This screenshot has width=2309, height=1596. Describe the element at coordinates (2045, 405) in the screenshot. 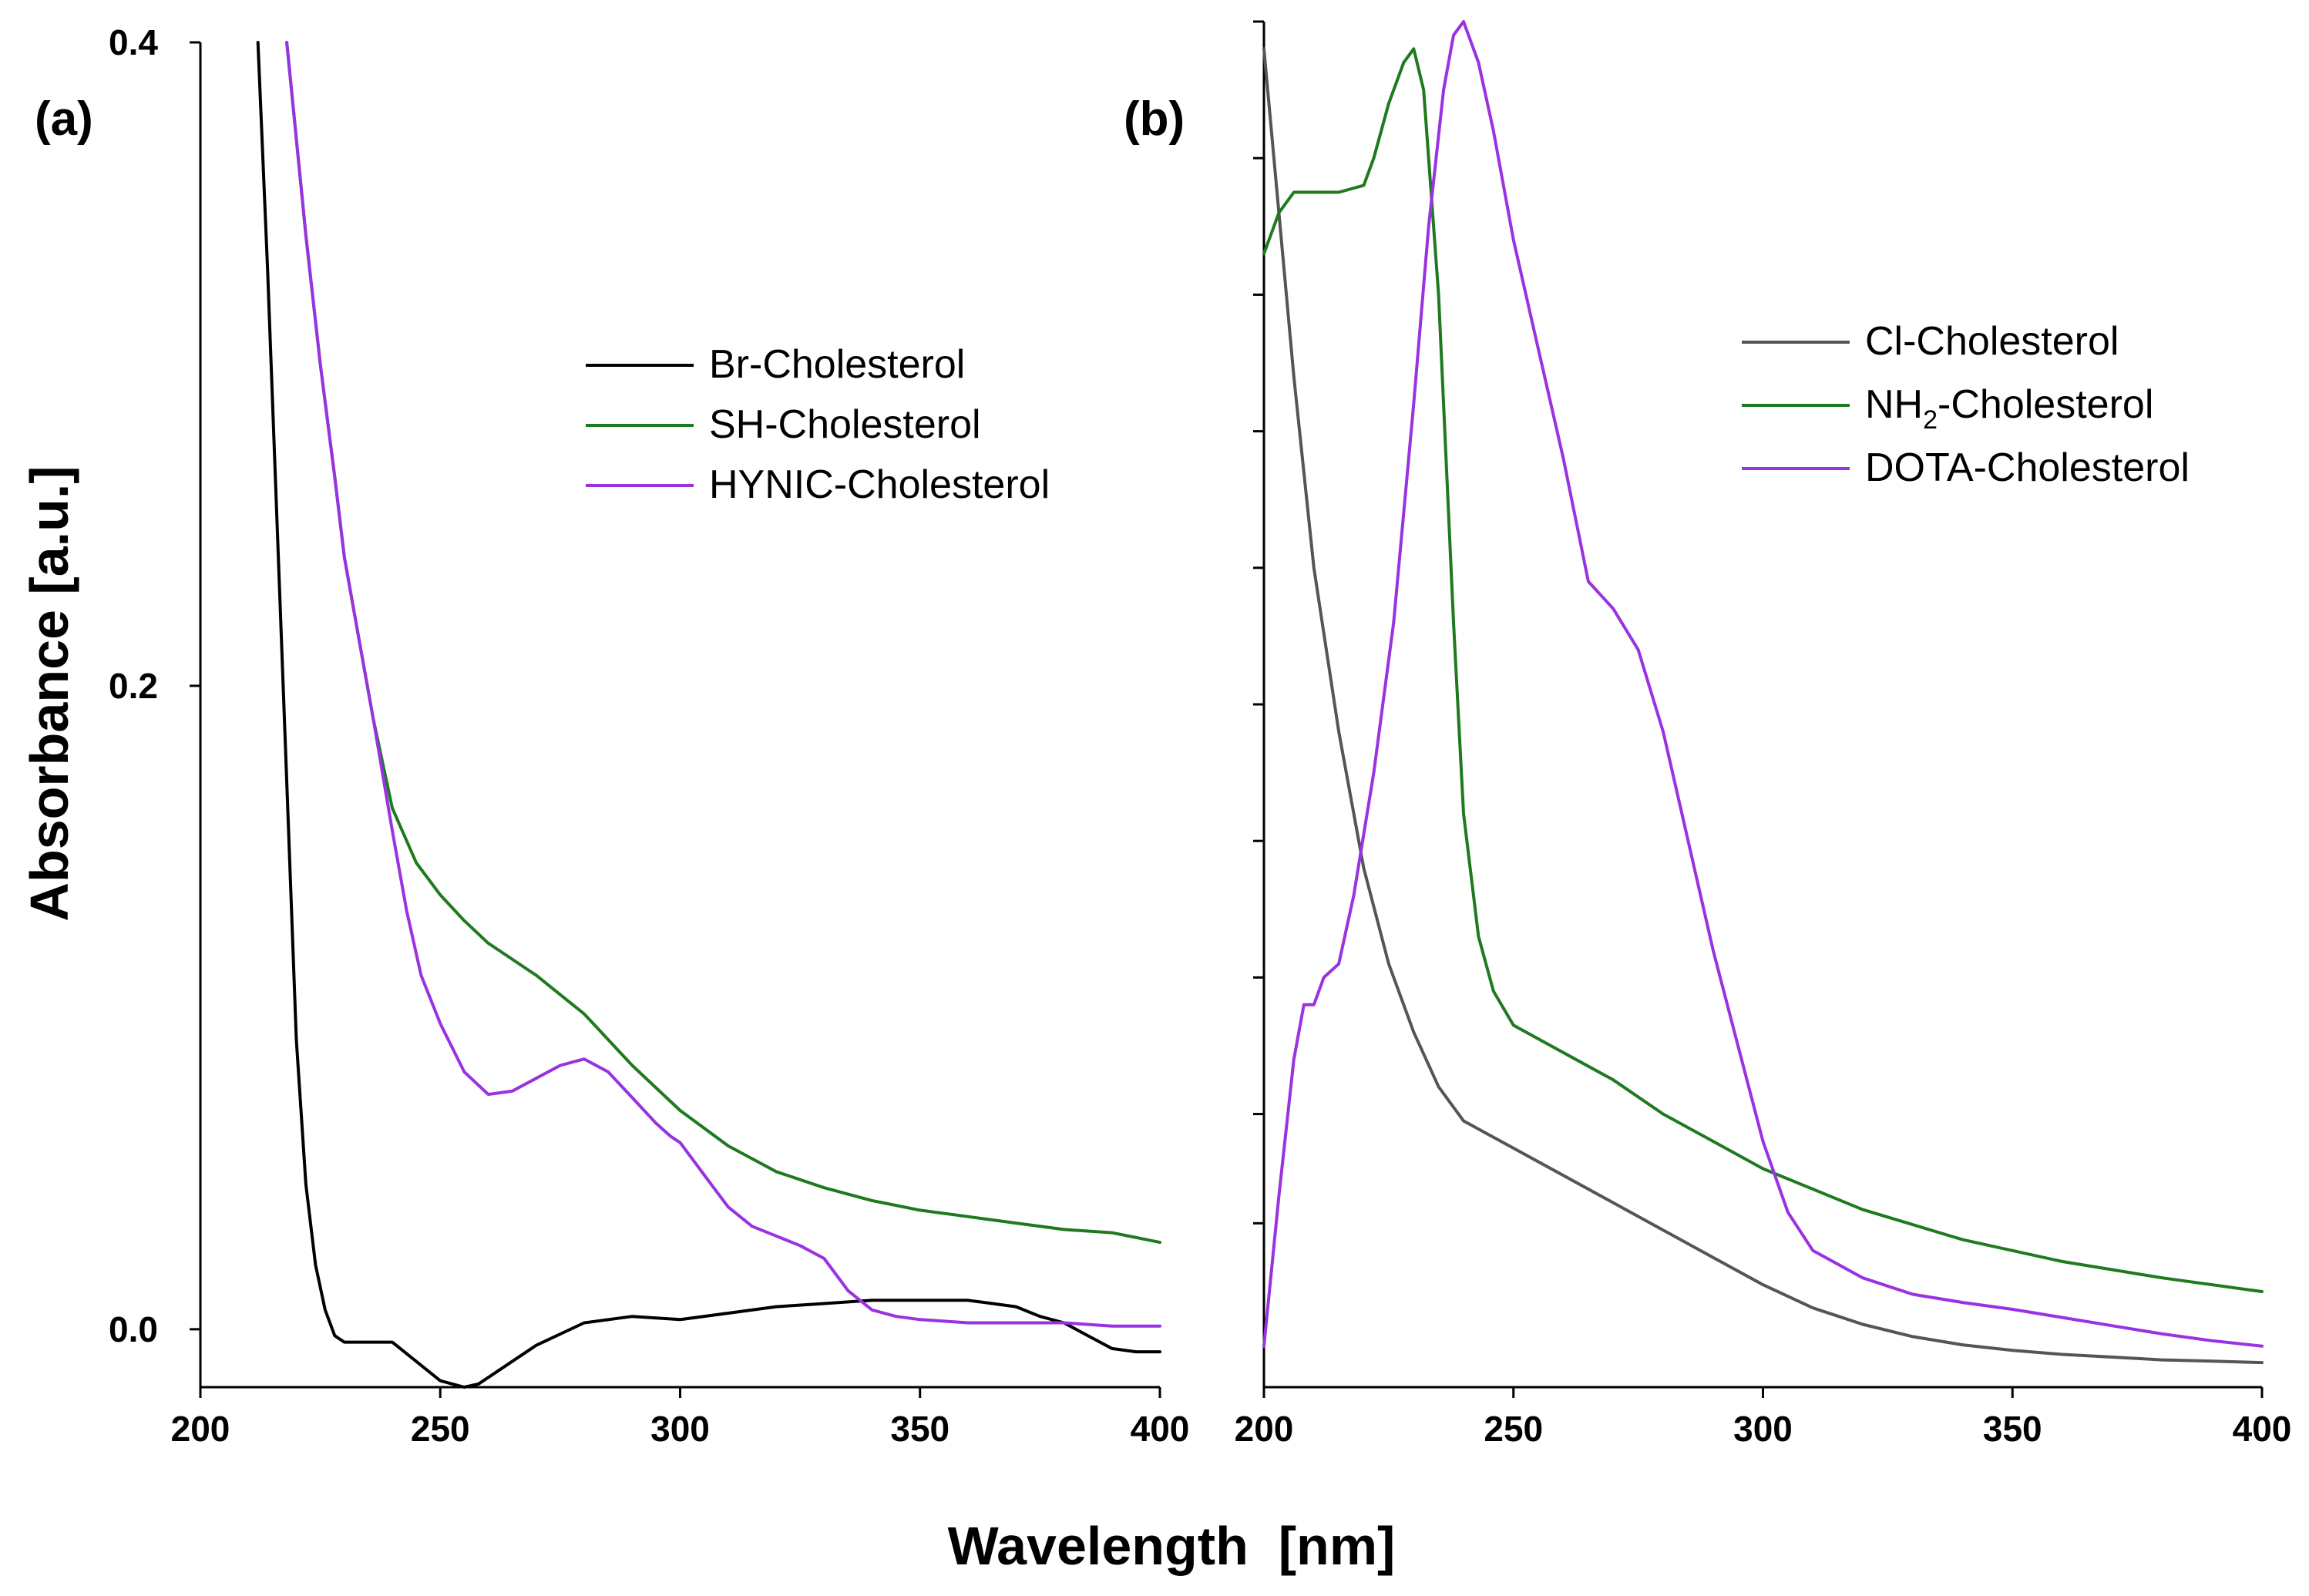

I see `legend-label-part: -Cholesterol` at that location.